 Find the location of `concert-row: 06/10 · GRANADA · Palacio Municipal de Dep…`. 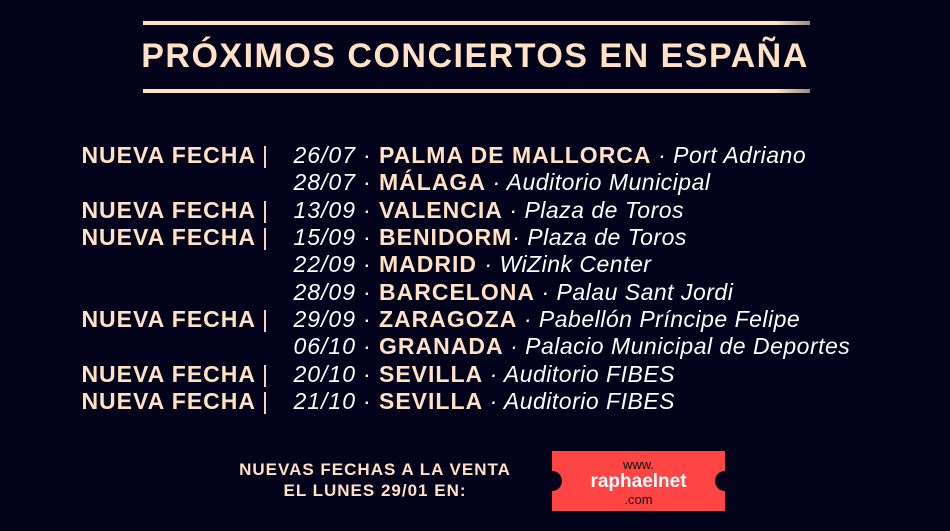

concert-row: 06/10 · GRANADA · Palacio Municipal de Dep… is located at coordinates (475, 346).